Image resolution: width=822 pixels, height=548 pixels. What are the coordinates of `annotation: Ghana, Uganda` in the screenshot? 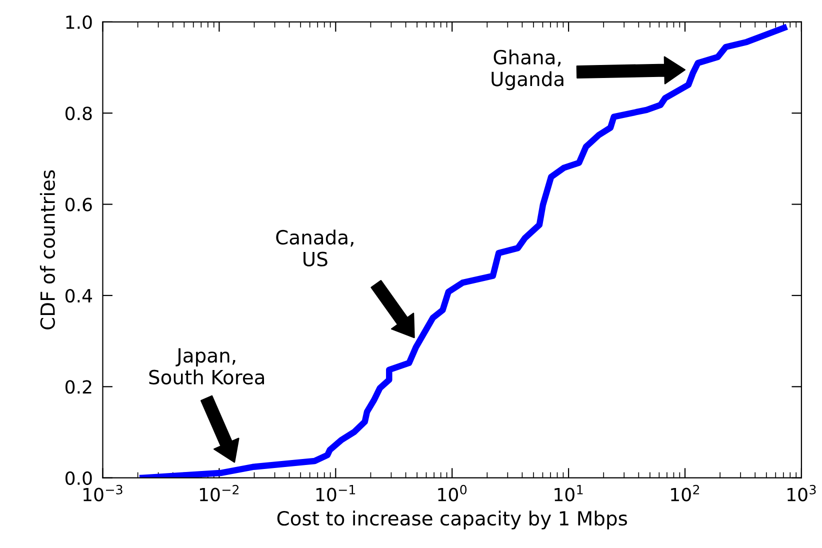 It's located at (528, 69).